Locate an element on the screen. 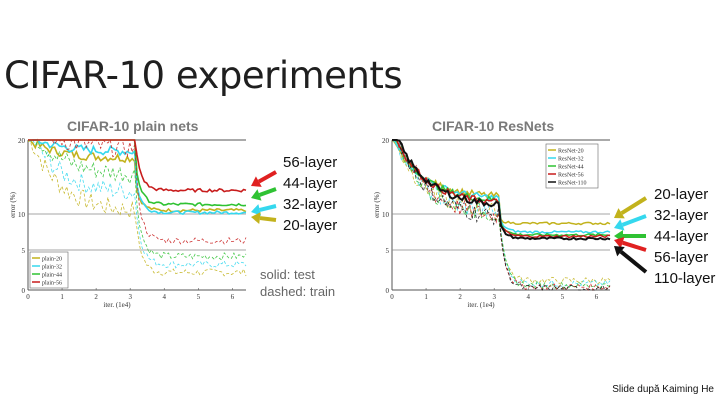 Image resolution: width=720 pixels, height=405 pixels. plain-nets-title: CIFAR-10 plain nets is located at coordinates (133, 126).